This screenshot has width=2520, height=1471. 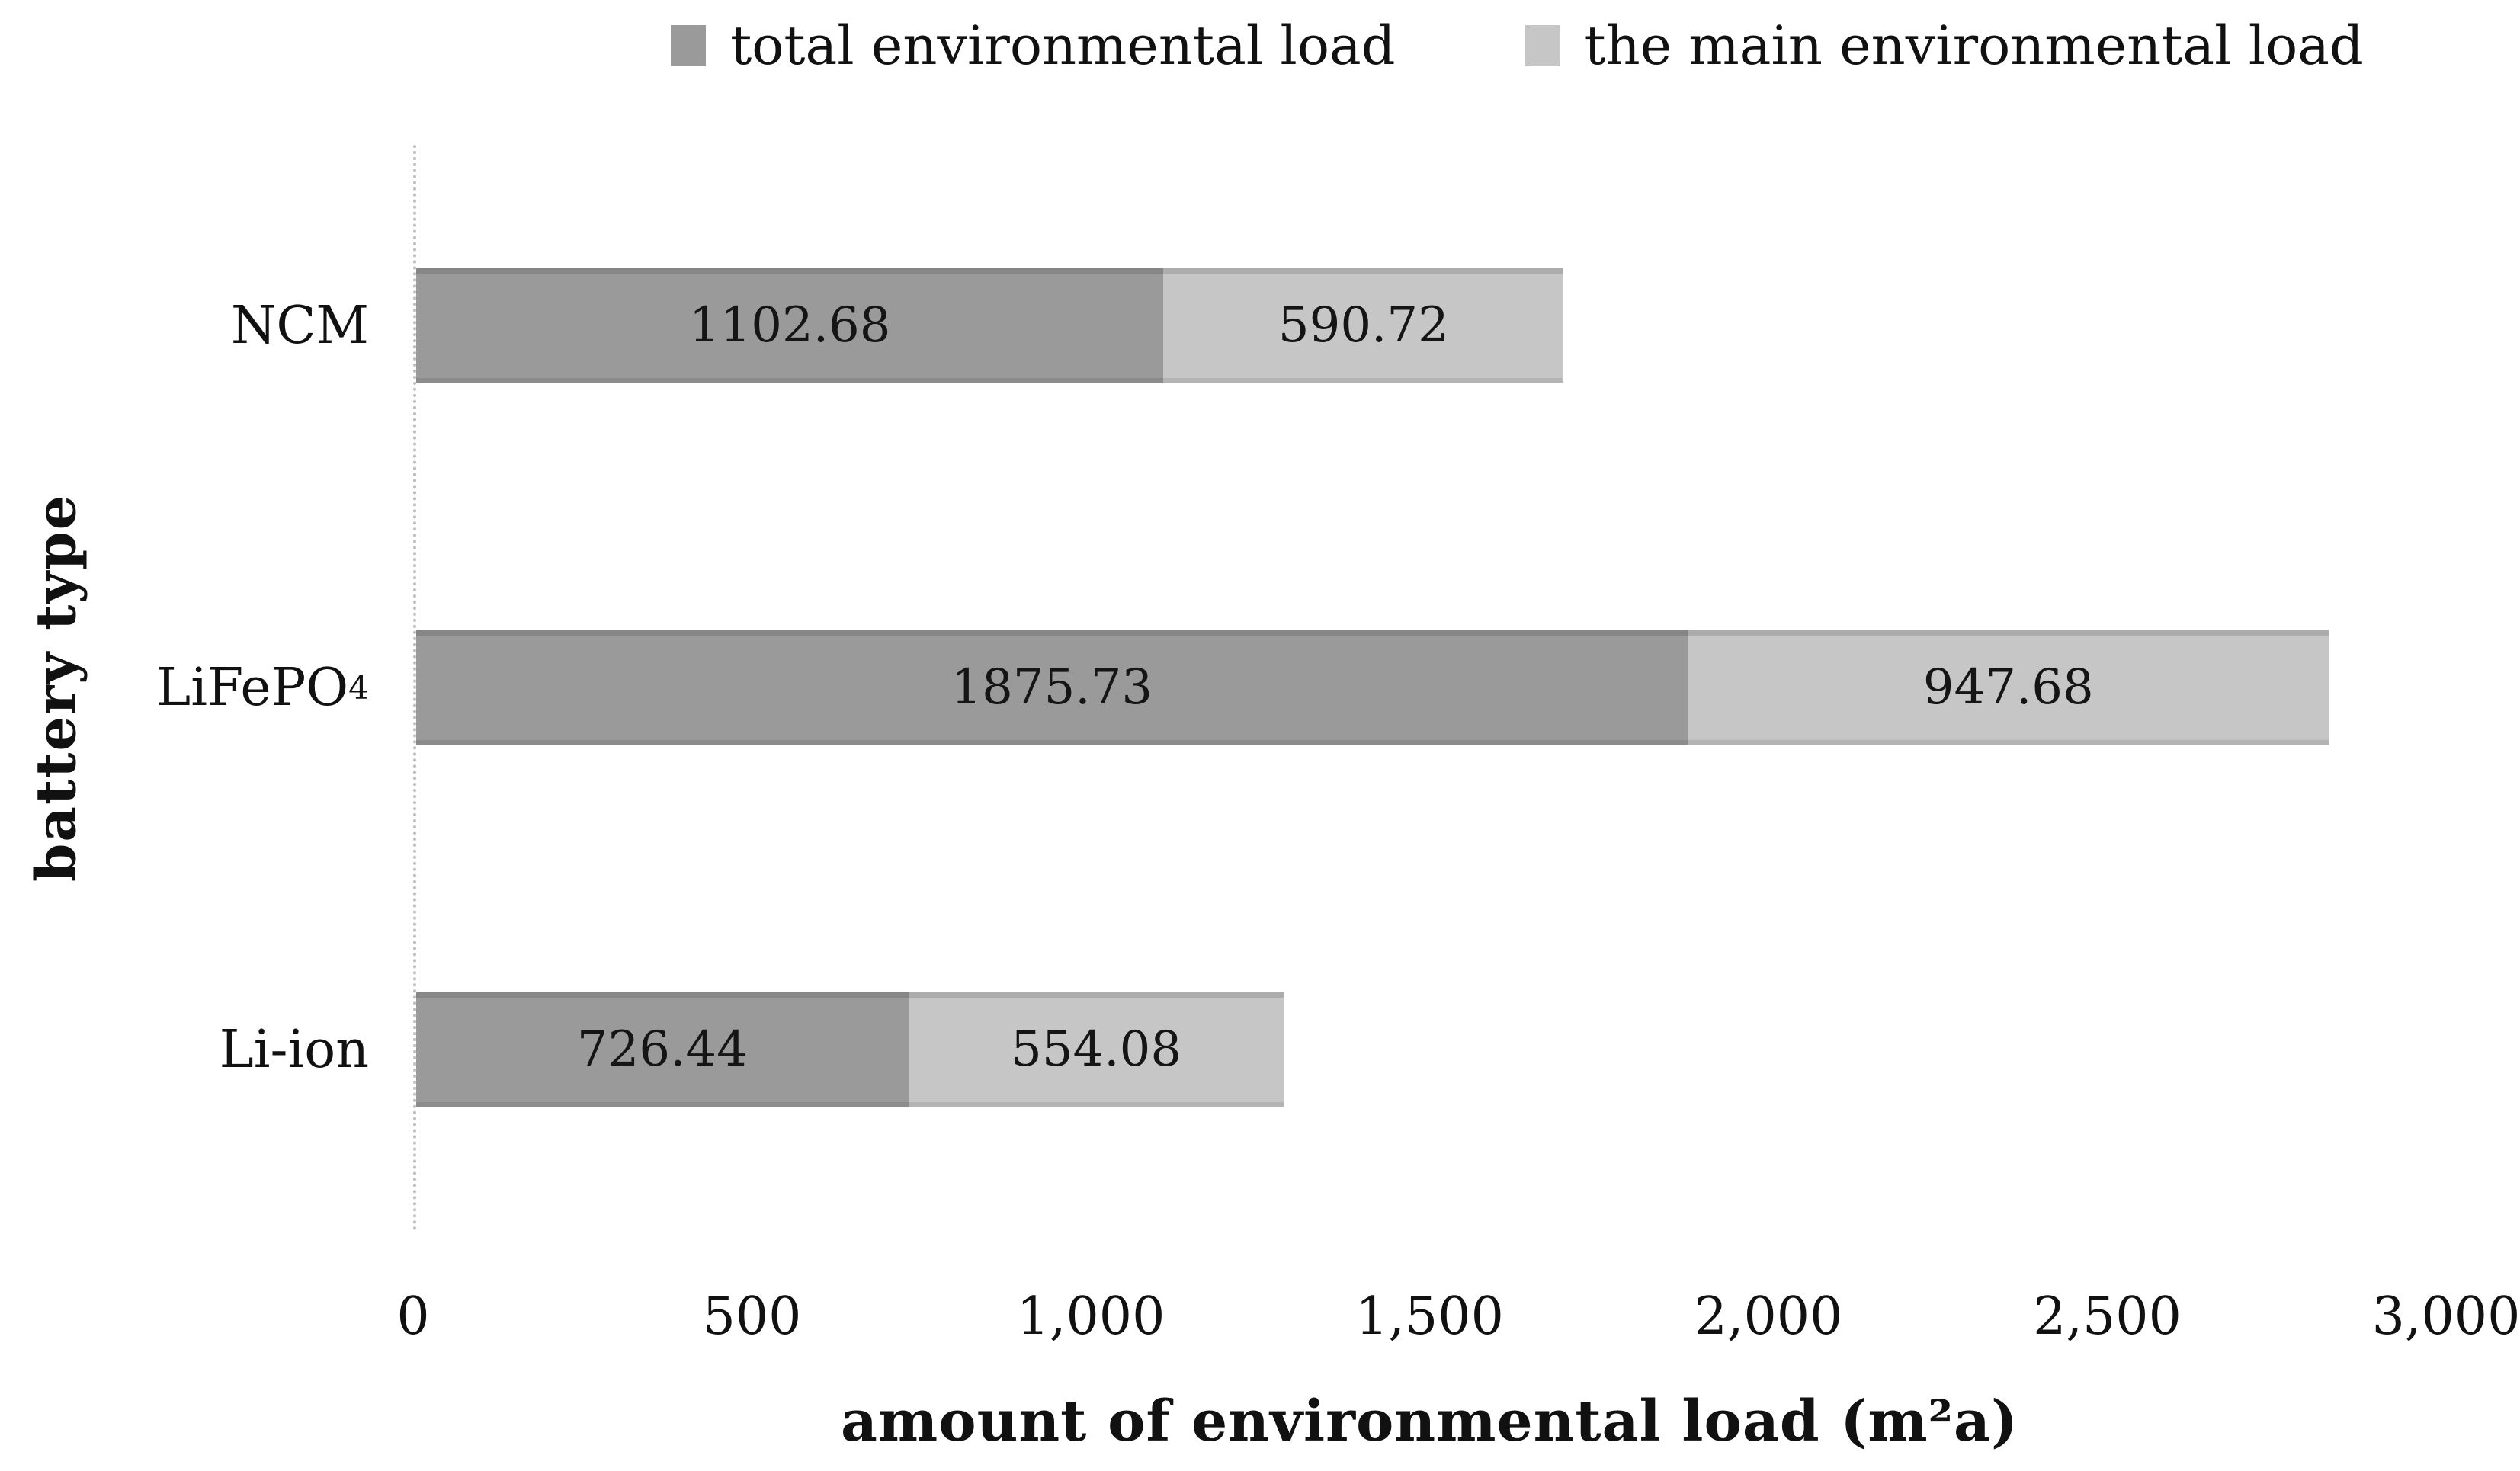 I want to click on bar-segment-total: 726.44, so click(x=662, y=1049).